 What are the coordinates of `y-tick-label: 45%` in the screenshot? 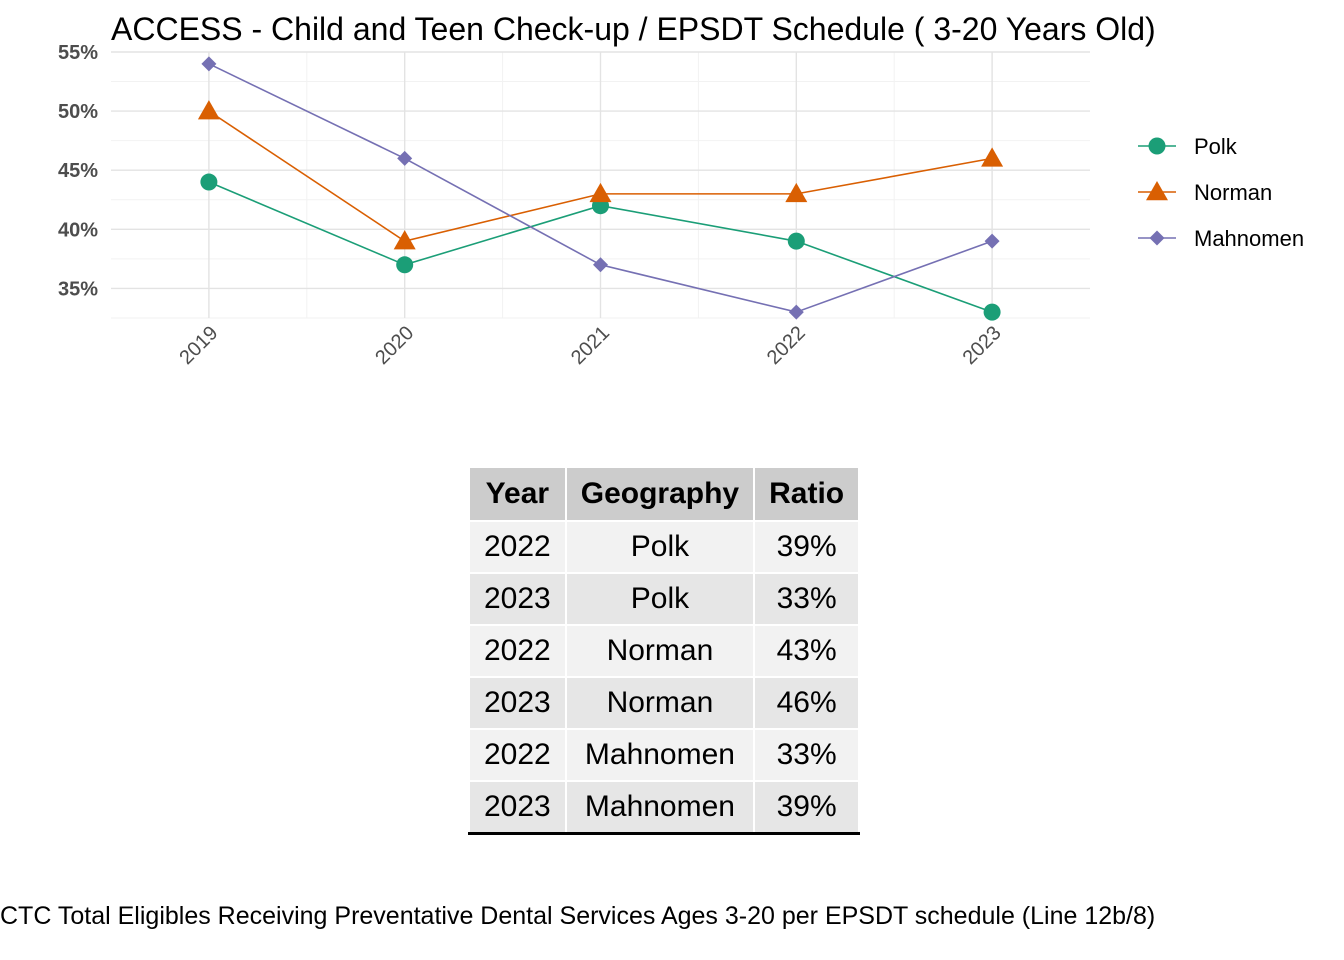 It's located at (78, 171).